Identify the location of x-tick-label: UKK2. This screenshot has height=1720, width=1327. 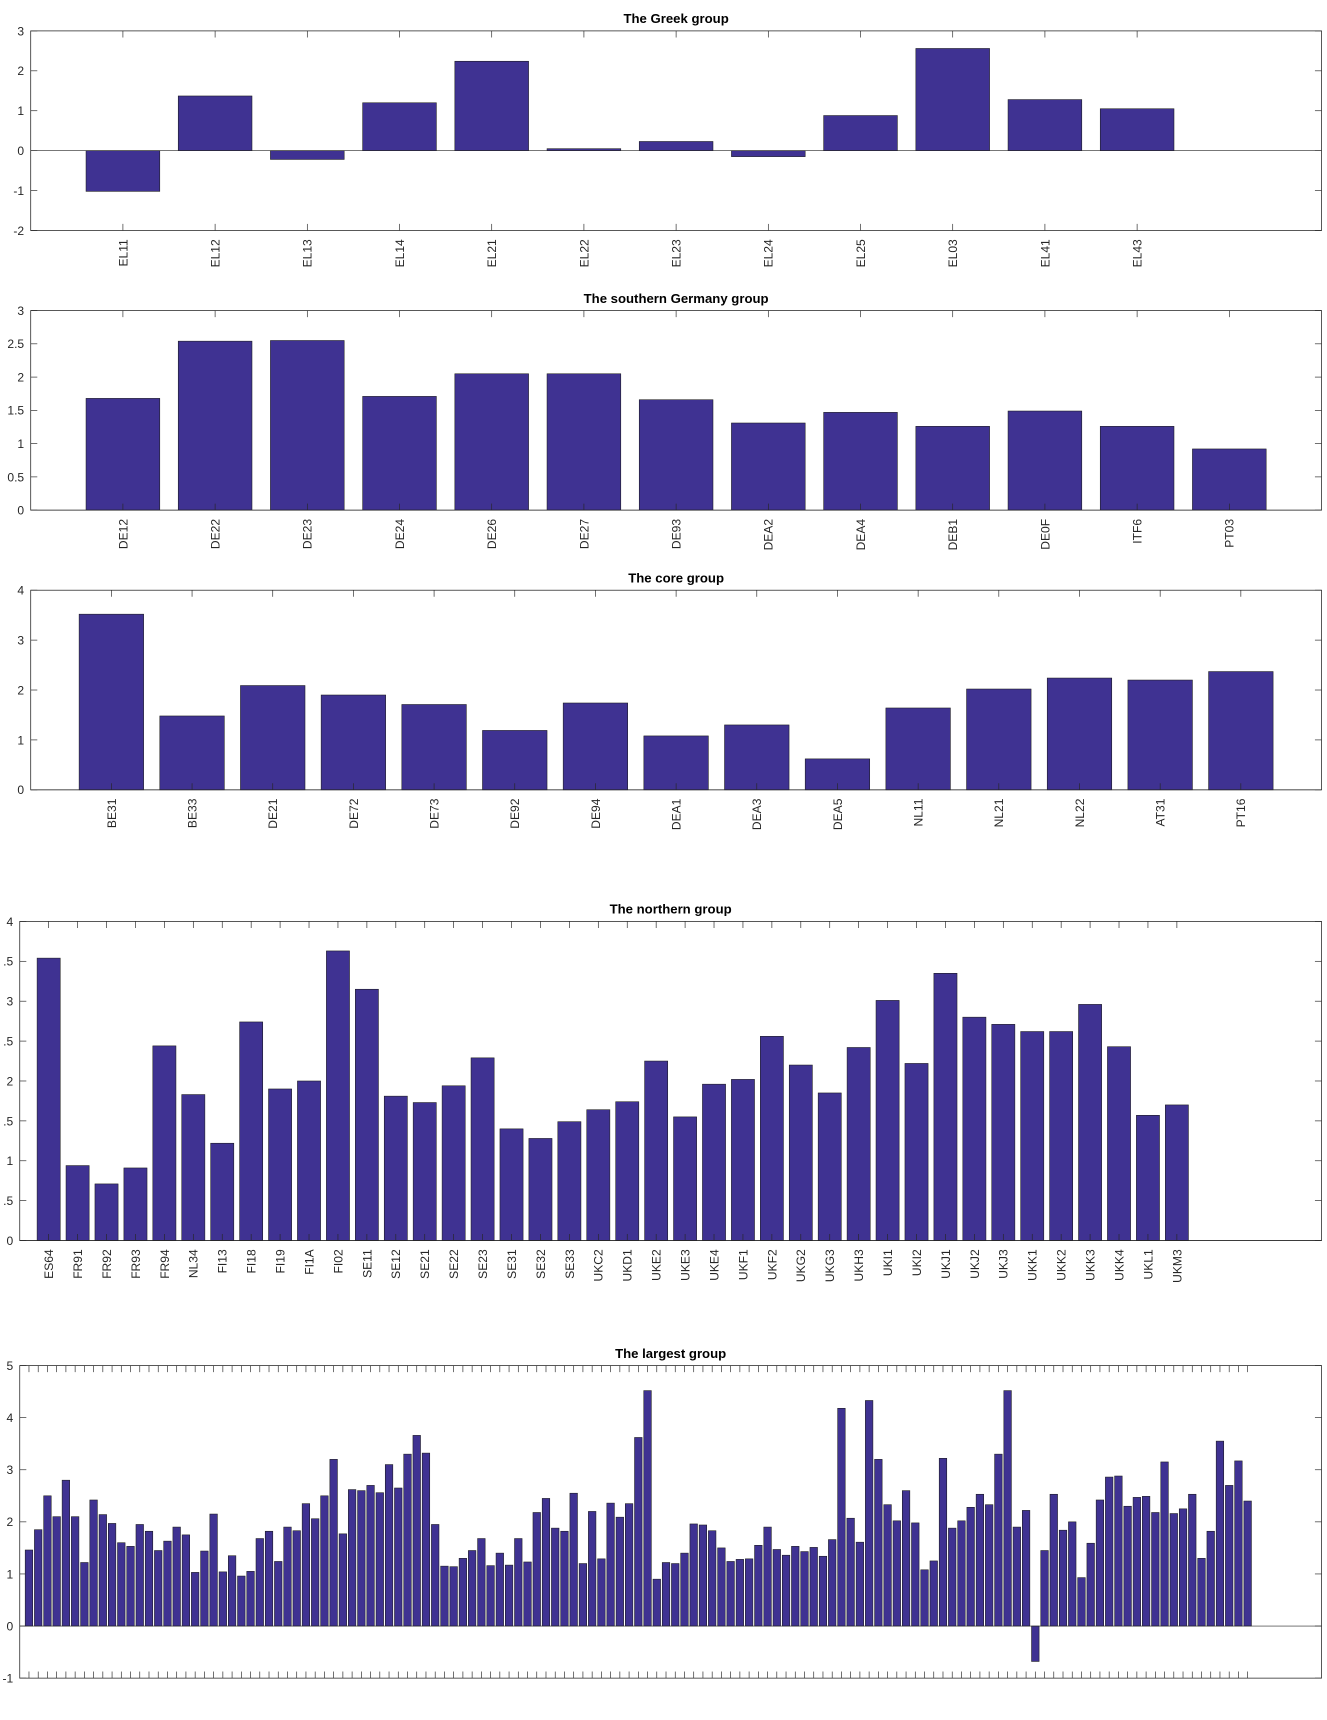
(1062, 1265).